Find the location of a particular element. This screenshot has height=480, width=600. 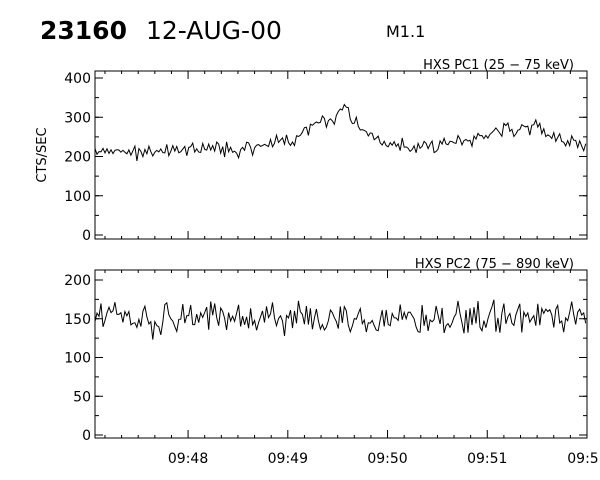

y-tick-label-2-2: 100 is located at coordinates (77, 359).